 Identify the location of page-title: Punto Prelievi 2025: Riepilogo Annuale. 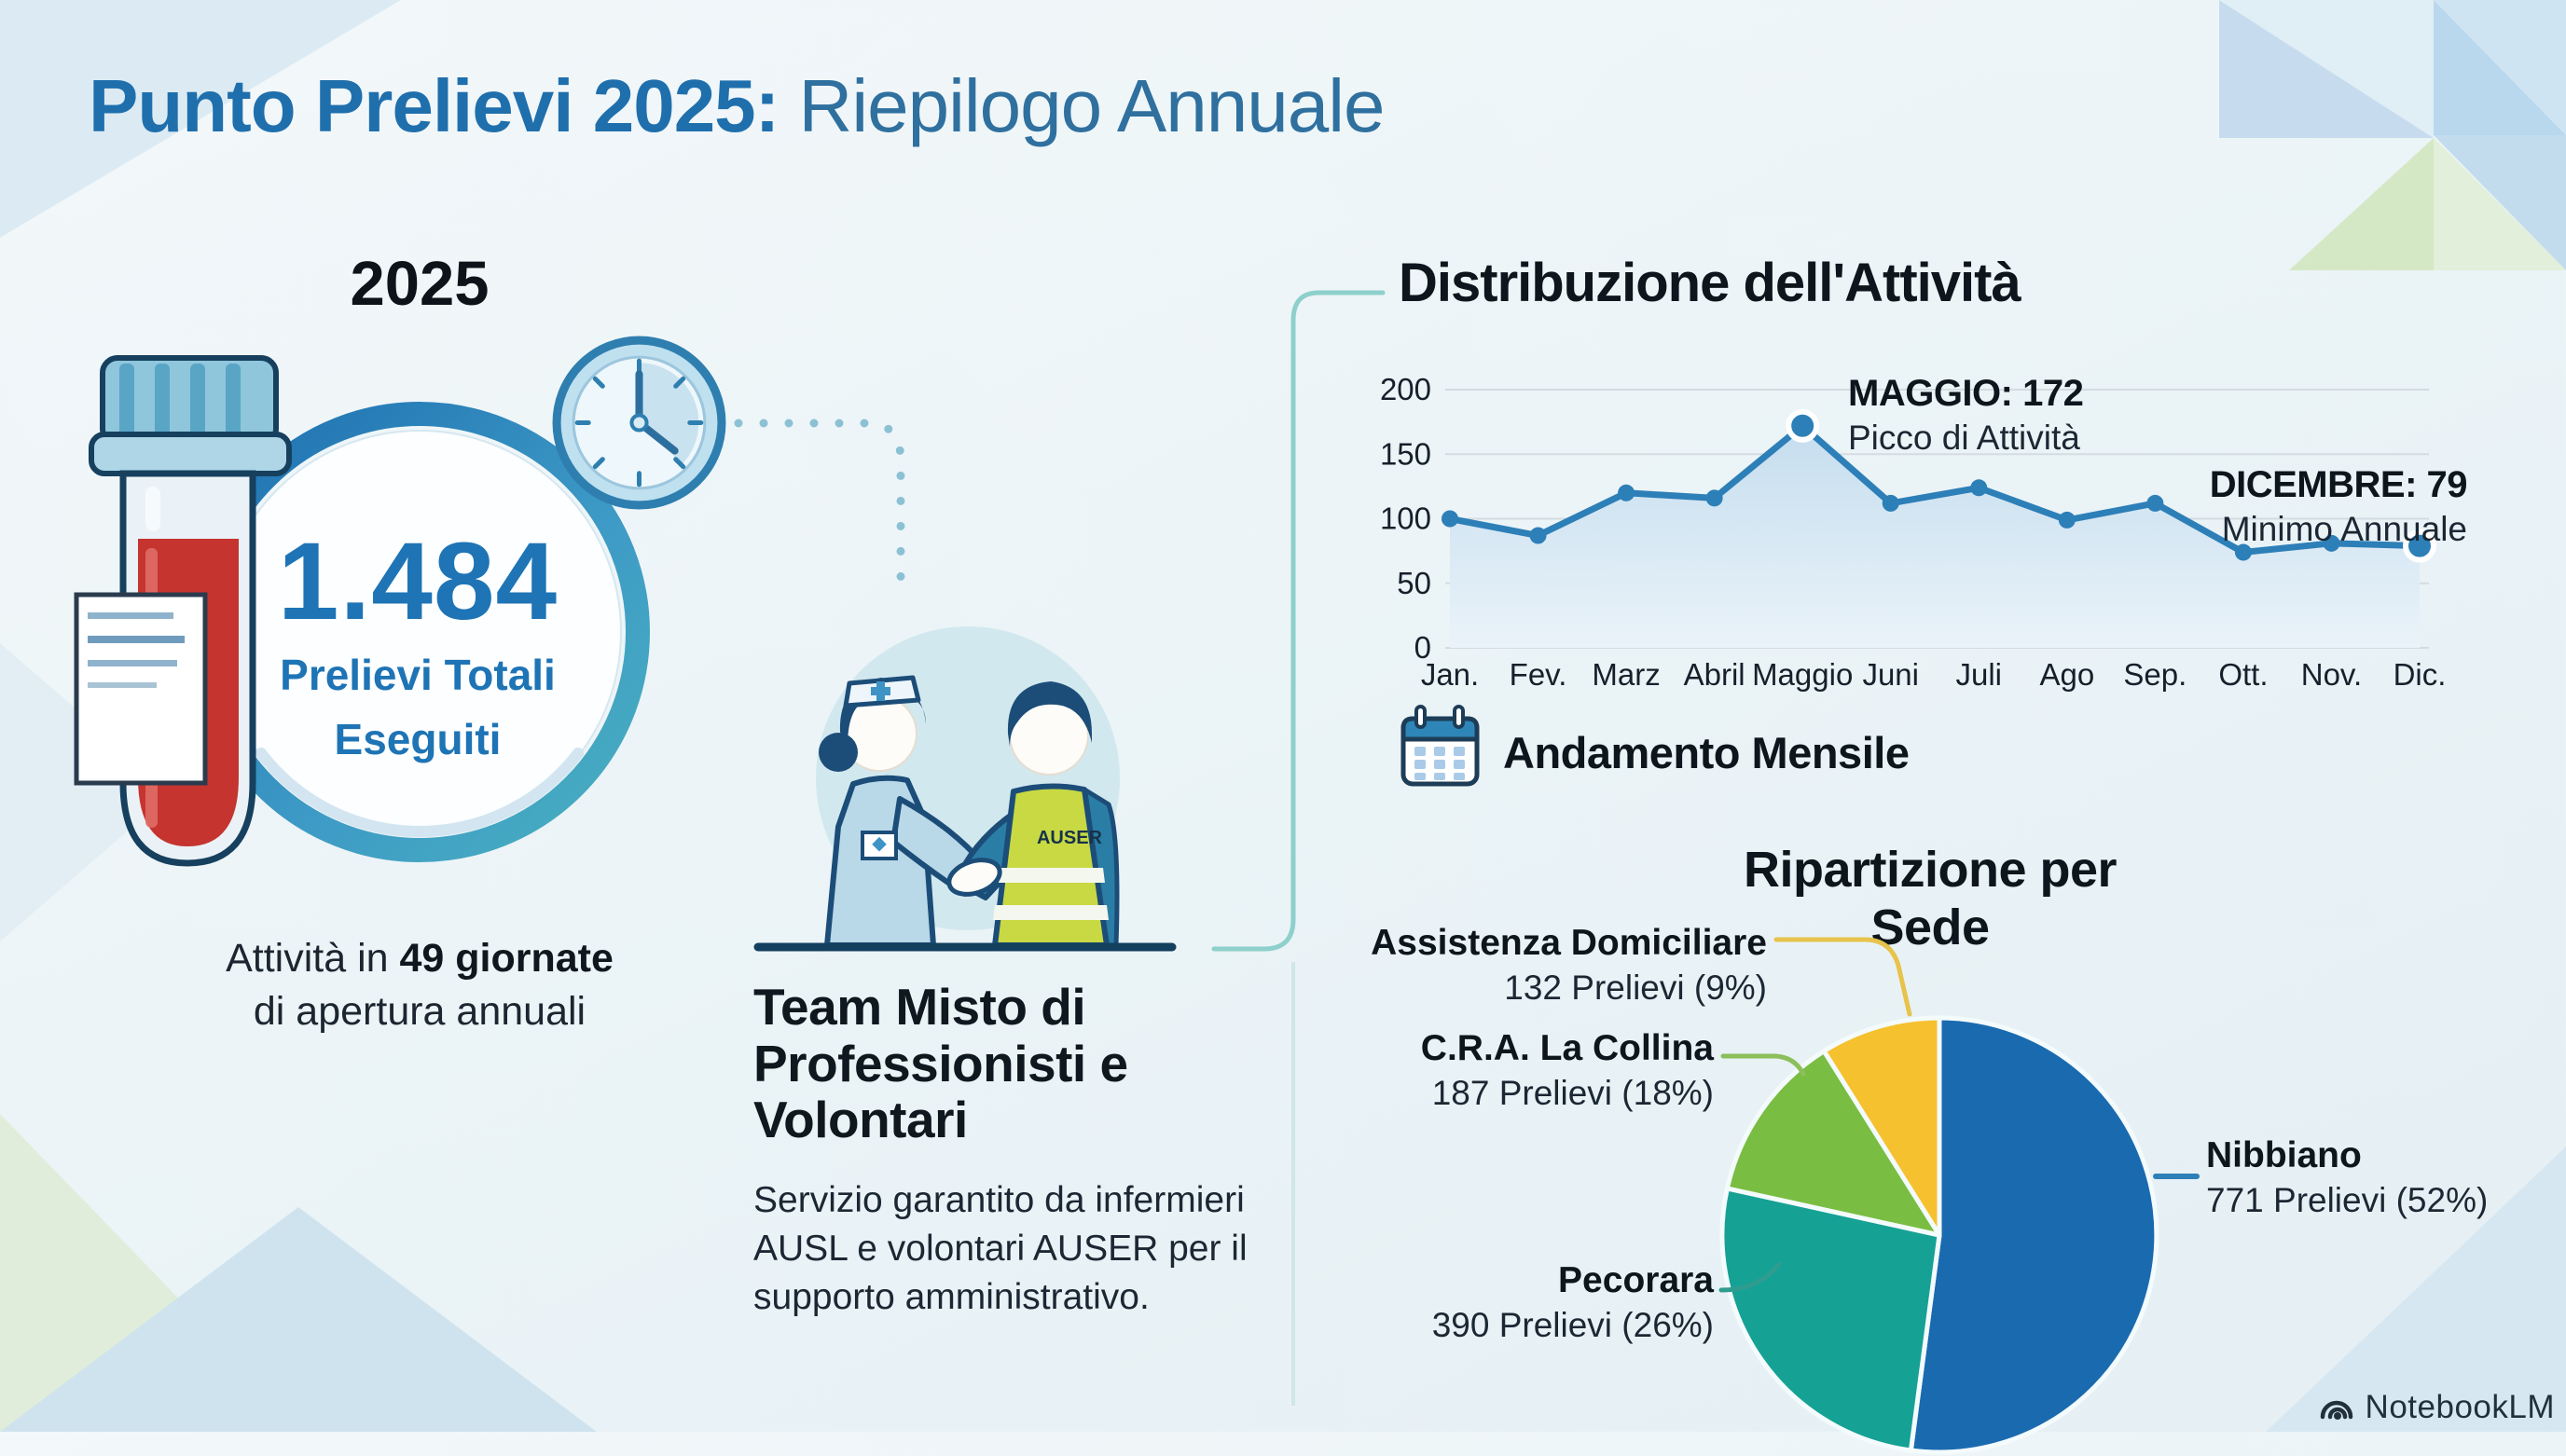
(738, 106).